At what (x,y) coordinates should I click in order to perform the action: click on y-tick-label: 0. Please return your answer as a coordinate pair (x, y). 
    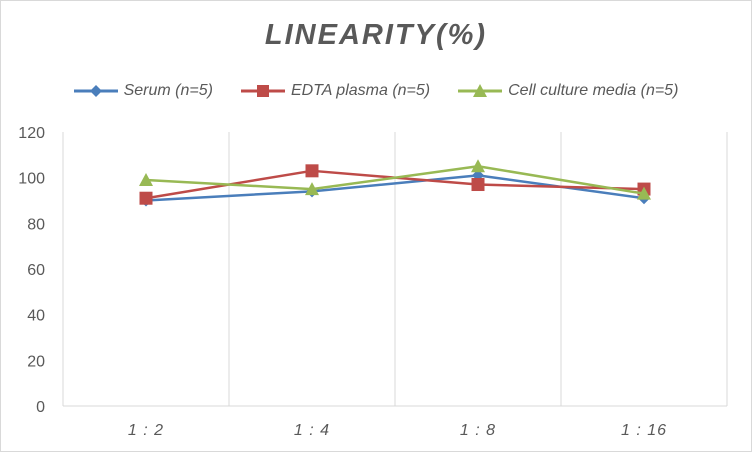
    Looking at the image, I should click on (40, 407).